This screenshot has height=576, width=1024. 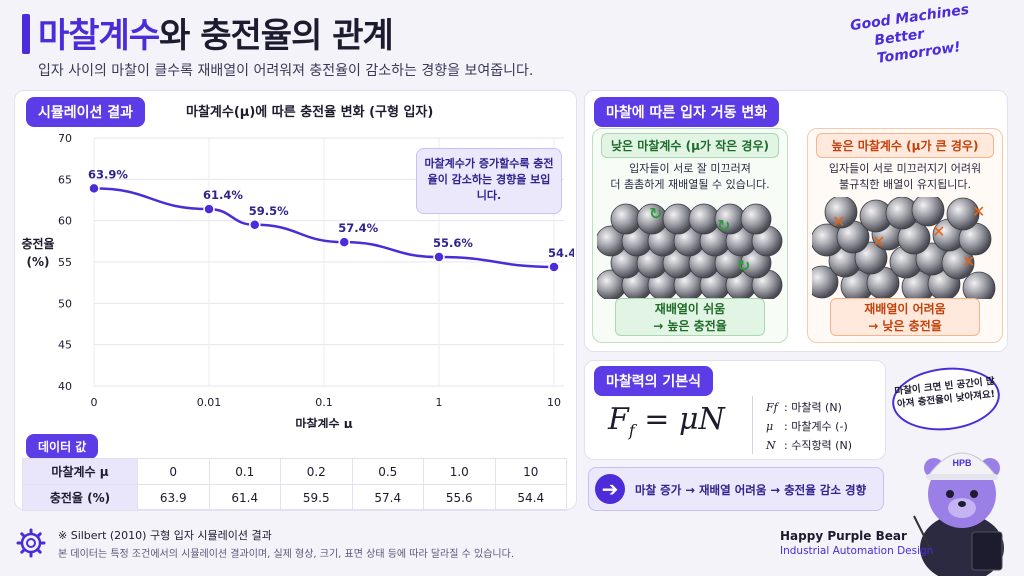 I want to click on table-cell: 10, so click(x=530, y=471).